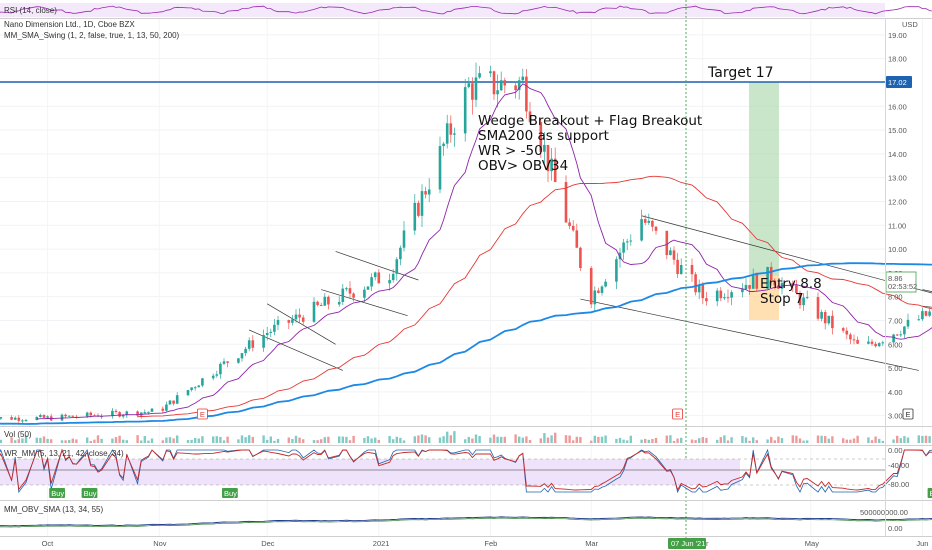  Describe the element at coordinates (895, 278) in the screenshot. I see `last-price-text: 8.86` at that location.